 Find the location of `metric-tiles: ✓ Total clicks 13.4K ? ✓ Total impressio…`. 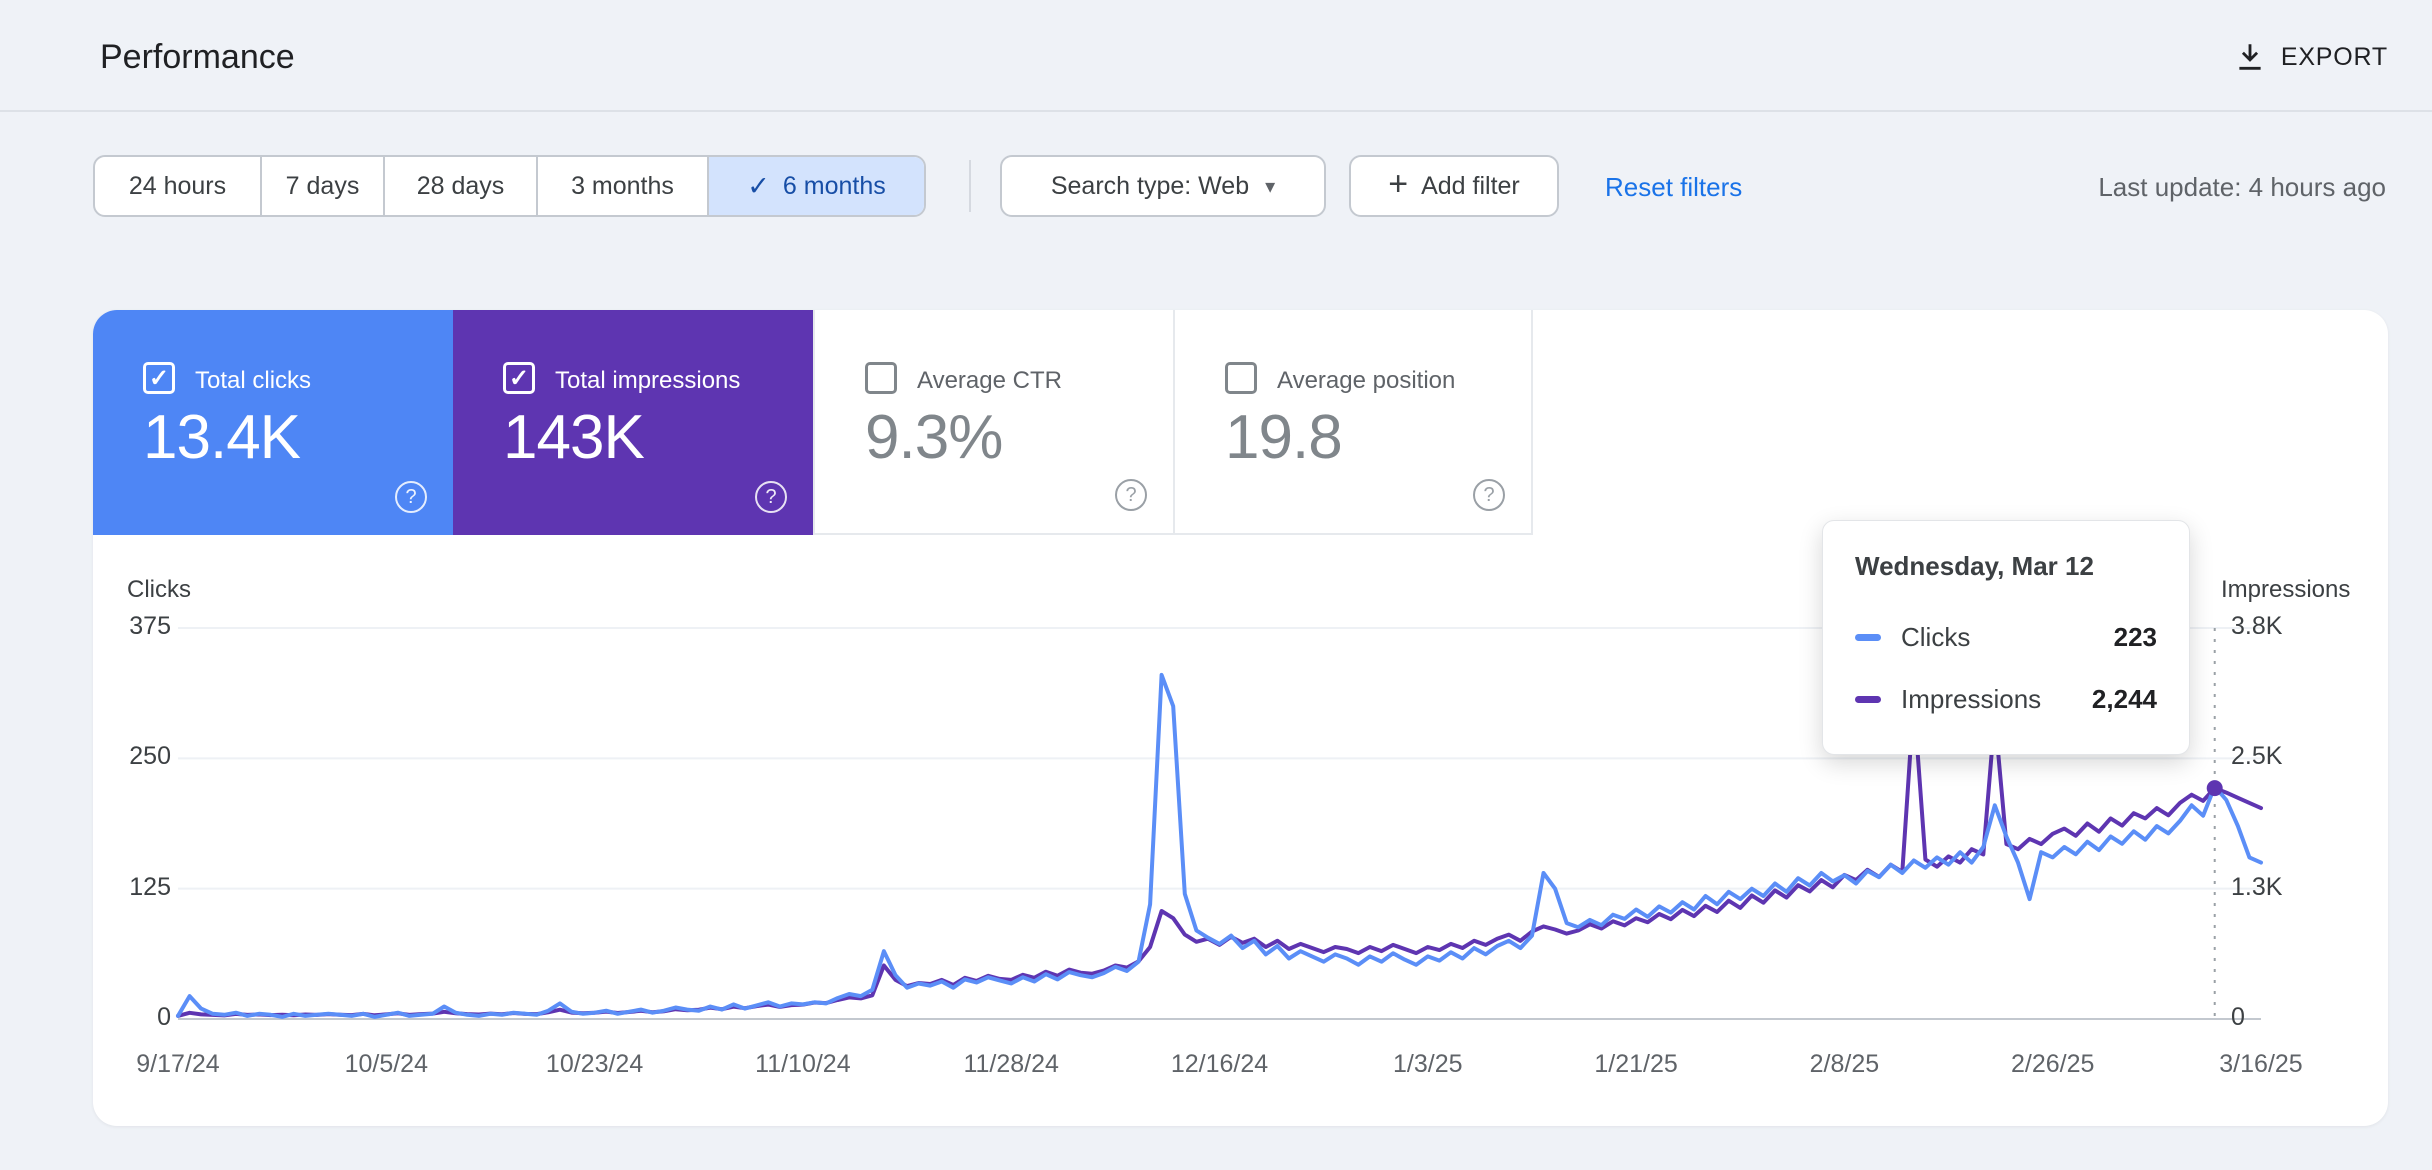

metric-tiles: ✓ Total clicks 13.4K ? ✓ Total impressio… is located at coordinates (813, 422).